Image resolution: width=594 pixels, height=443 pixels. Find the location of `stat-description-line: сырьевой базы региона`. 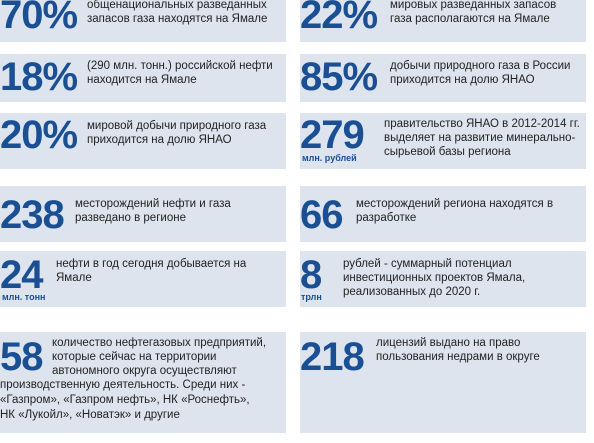

stat-description-line: сырьевой базы региона is located at coordinates (447, 152).